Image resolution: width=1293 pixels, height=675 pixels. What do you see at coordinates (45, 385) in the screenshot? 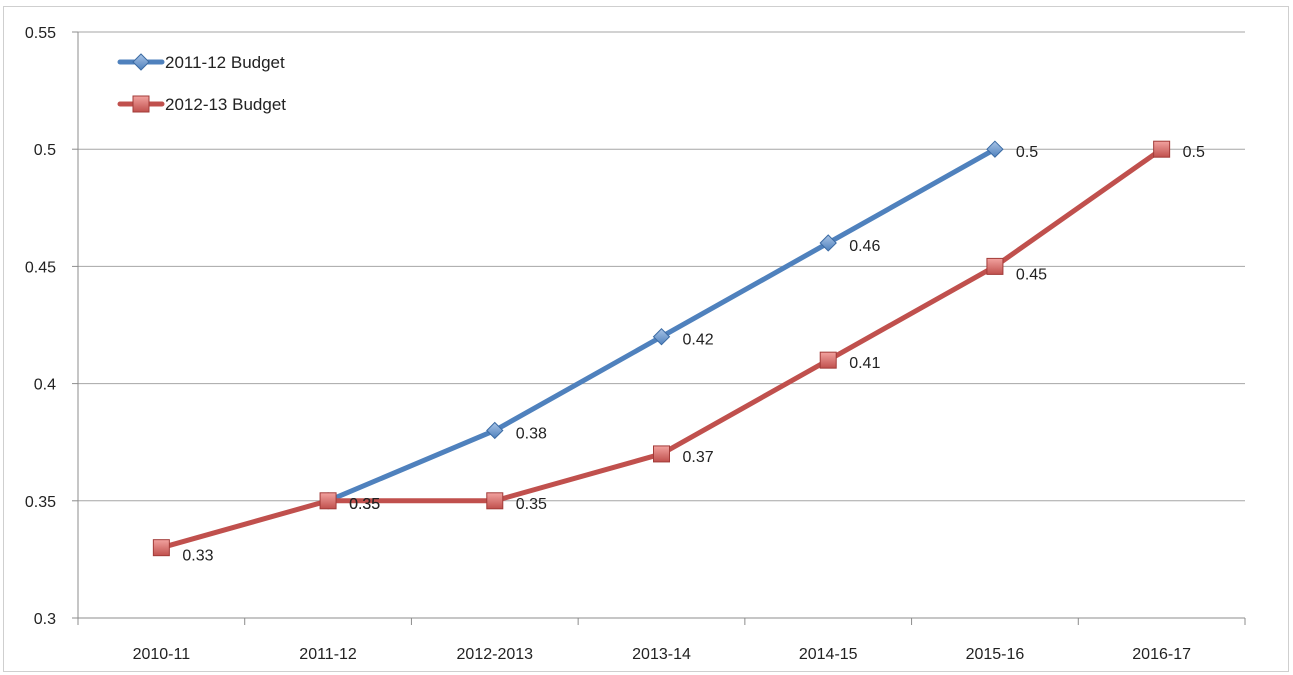
I see `y-tick-label: 0.4` at bounding box center [45, 385].